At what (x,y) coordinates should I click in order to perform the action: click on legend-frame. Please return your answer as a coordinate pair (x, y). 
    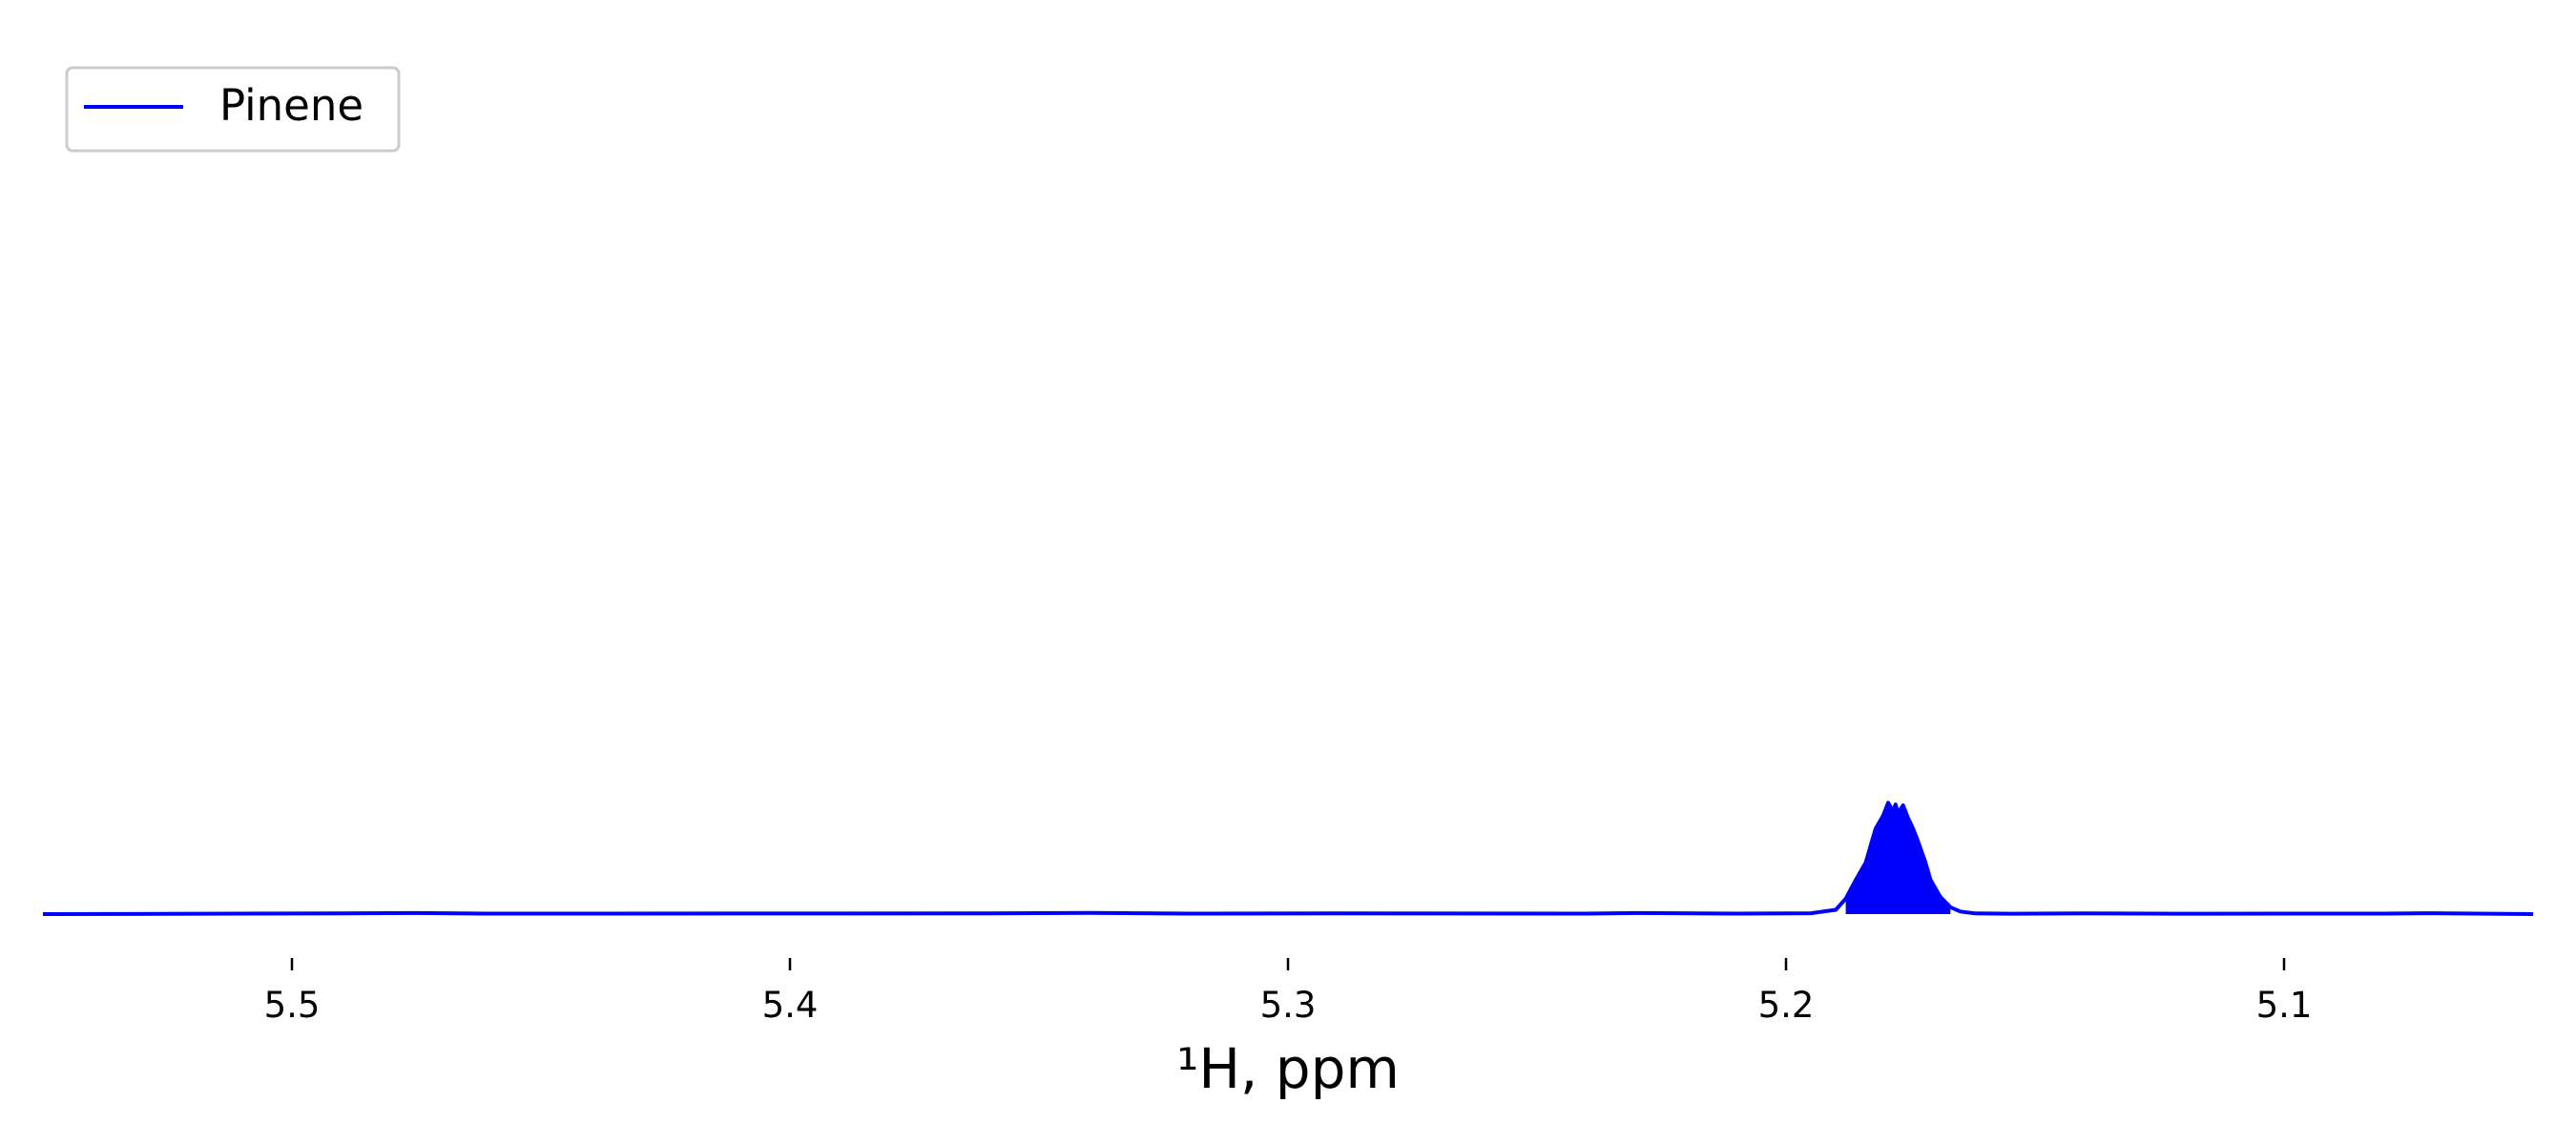
    Looking at the image, I should click on (233, 109).